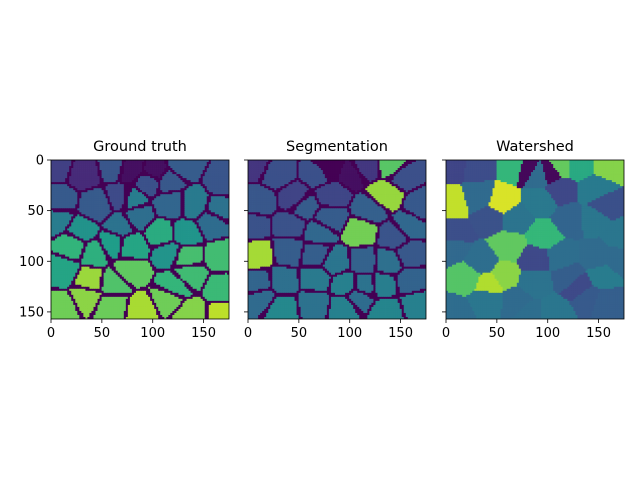 This screenshot has height=480, width=640. I want to click on panel-2: Segmentation 0 50 100 150, so click(335, 240).